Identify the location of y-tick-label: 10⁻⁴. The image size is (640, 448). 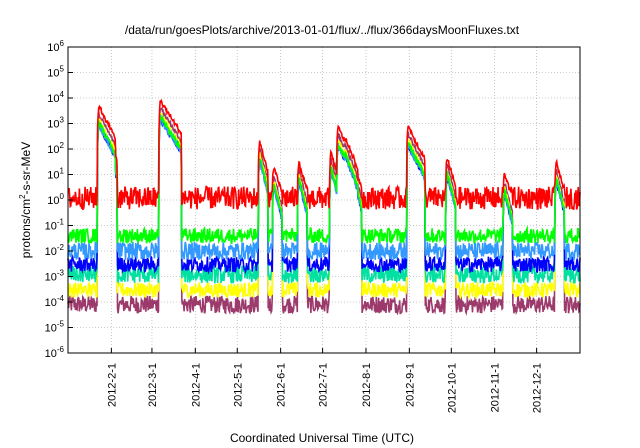
(55, 301).